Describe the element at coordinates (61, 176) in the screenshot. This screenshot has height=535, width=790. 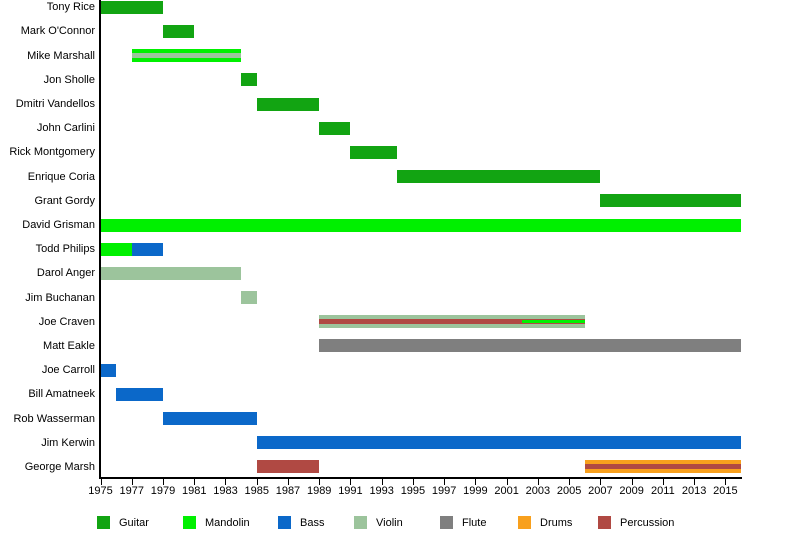
I see `row-label-enrique-coria: Enrique Coria` at that location.